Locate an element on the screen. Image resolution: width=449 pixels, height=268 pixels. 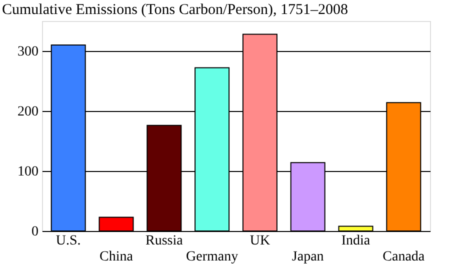
x-tick-label: India is located at coordinates (356, 241).